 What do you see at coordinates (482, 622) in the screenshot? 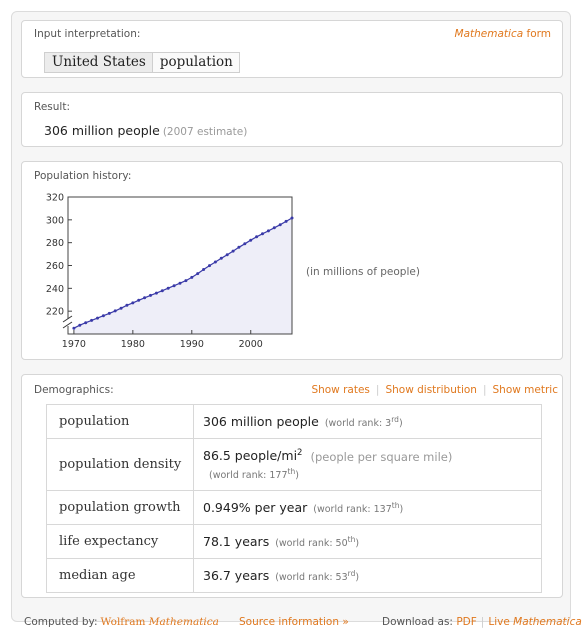
I see `download-as: Download as: PDF | Live Mathematica` at bounding box center [482, 622].